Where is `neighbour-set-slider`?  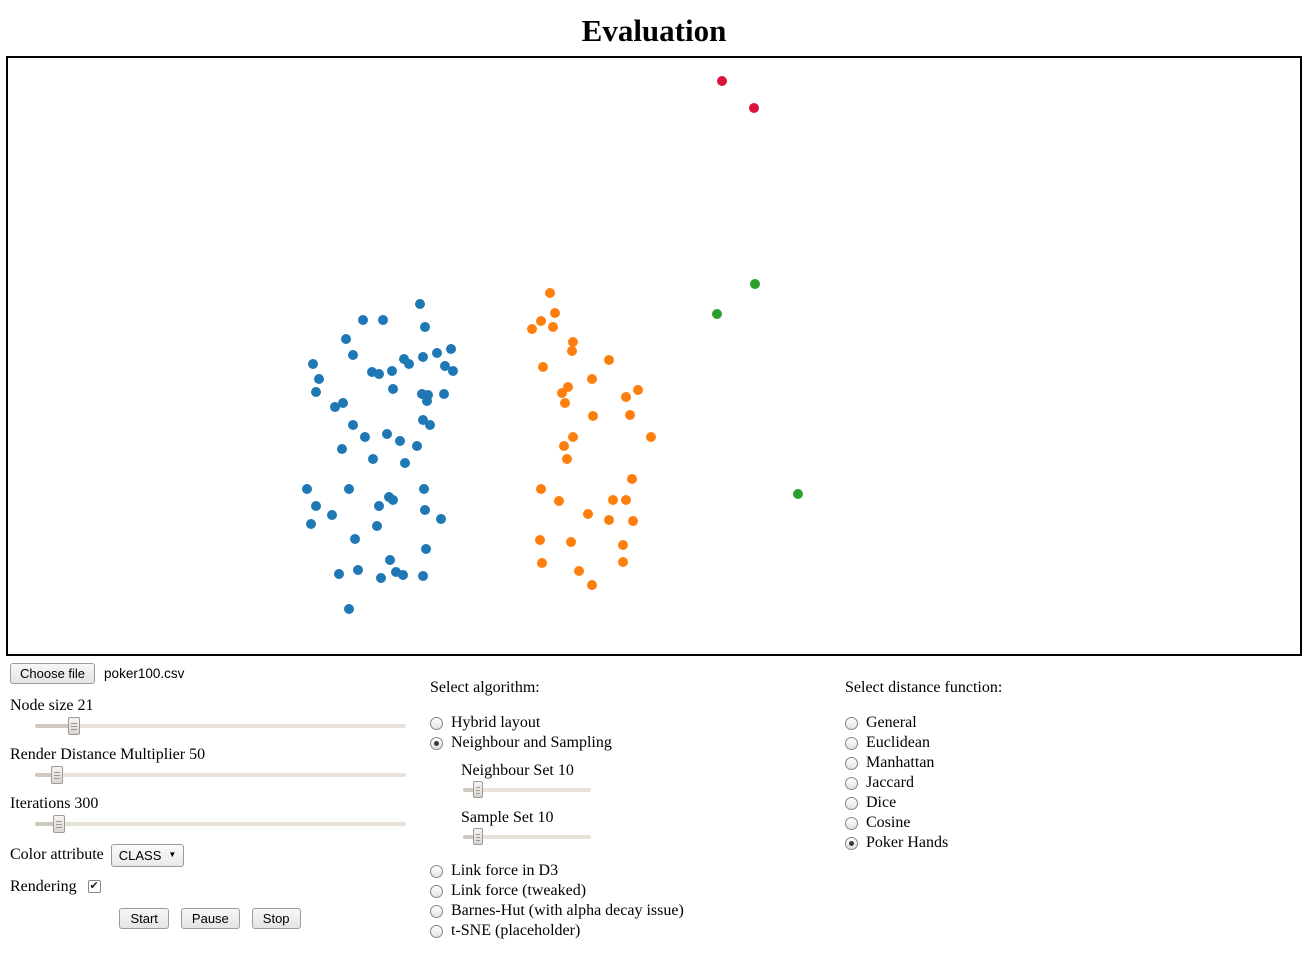
neighbour-set-slider is located at coordinates (527, 790).